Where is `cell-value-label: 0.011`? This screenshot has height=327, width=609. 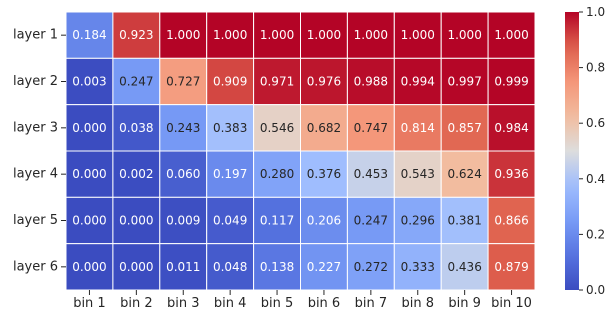 cell-value-label: 0.011 is located at coordinates (183, 267).